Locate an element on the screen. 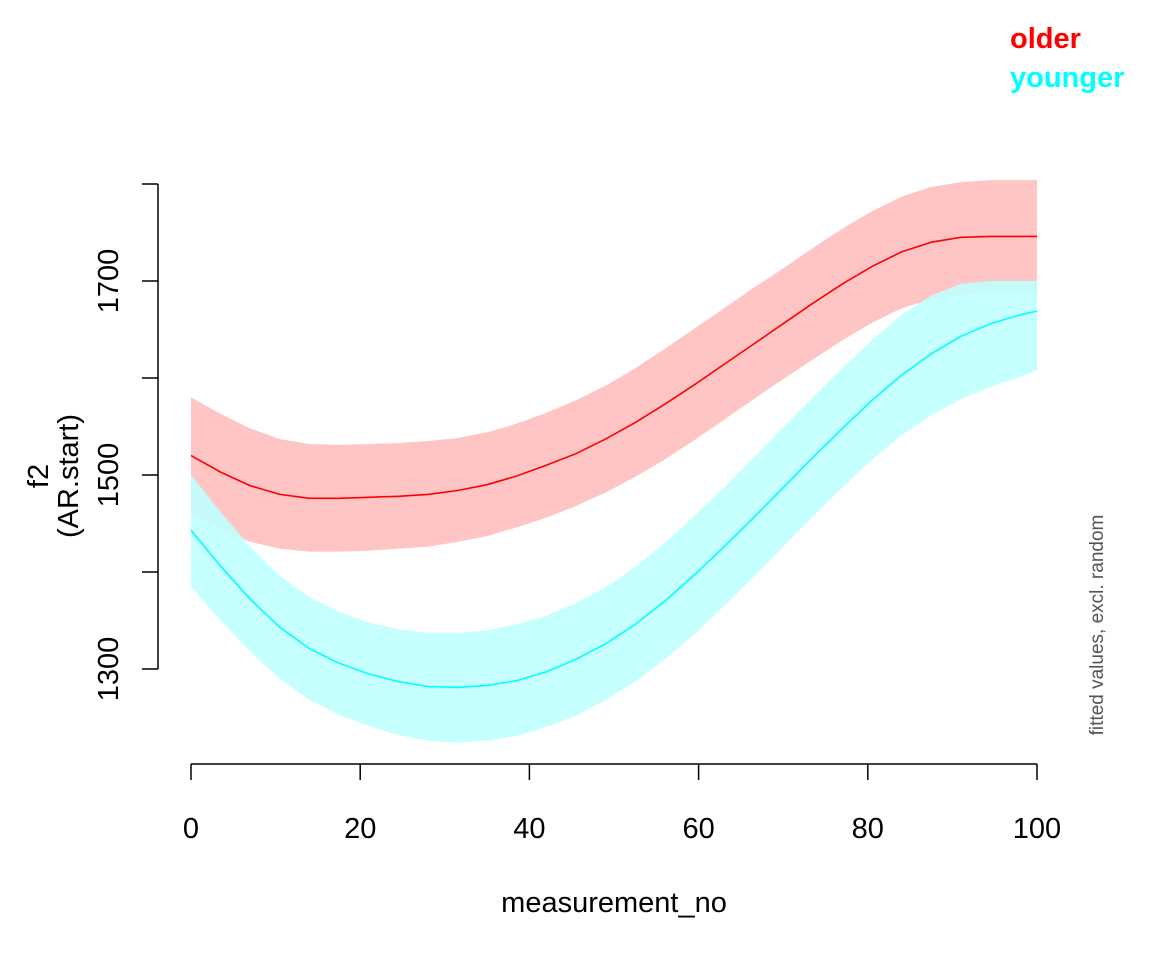 This screenshot has width=1152, height=960. legend-younger: younger is located at coordinates (1067, 78).